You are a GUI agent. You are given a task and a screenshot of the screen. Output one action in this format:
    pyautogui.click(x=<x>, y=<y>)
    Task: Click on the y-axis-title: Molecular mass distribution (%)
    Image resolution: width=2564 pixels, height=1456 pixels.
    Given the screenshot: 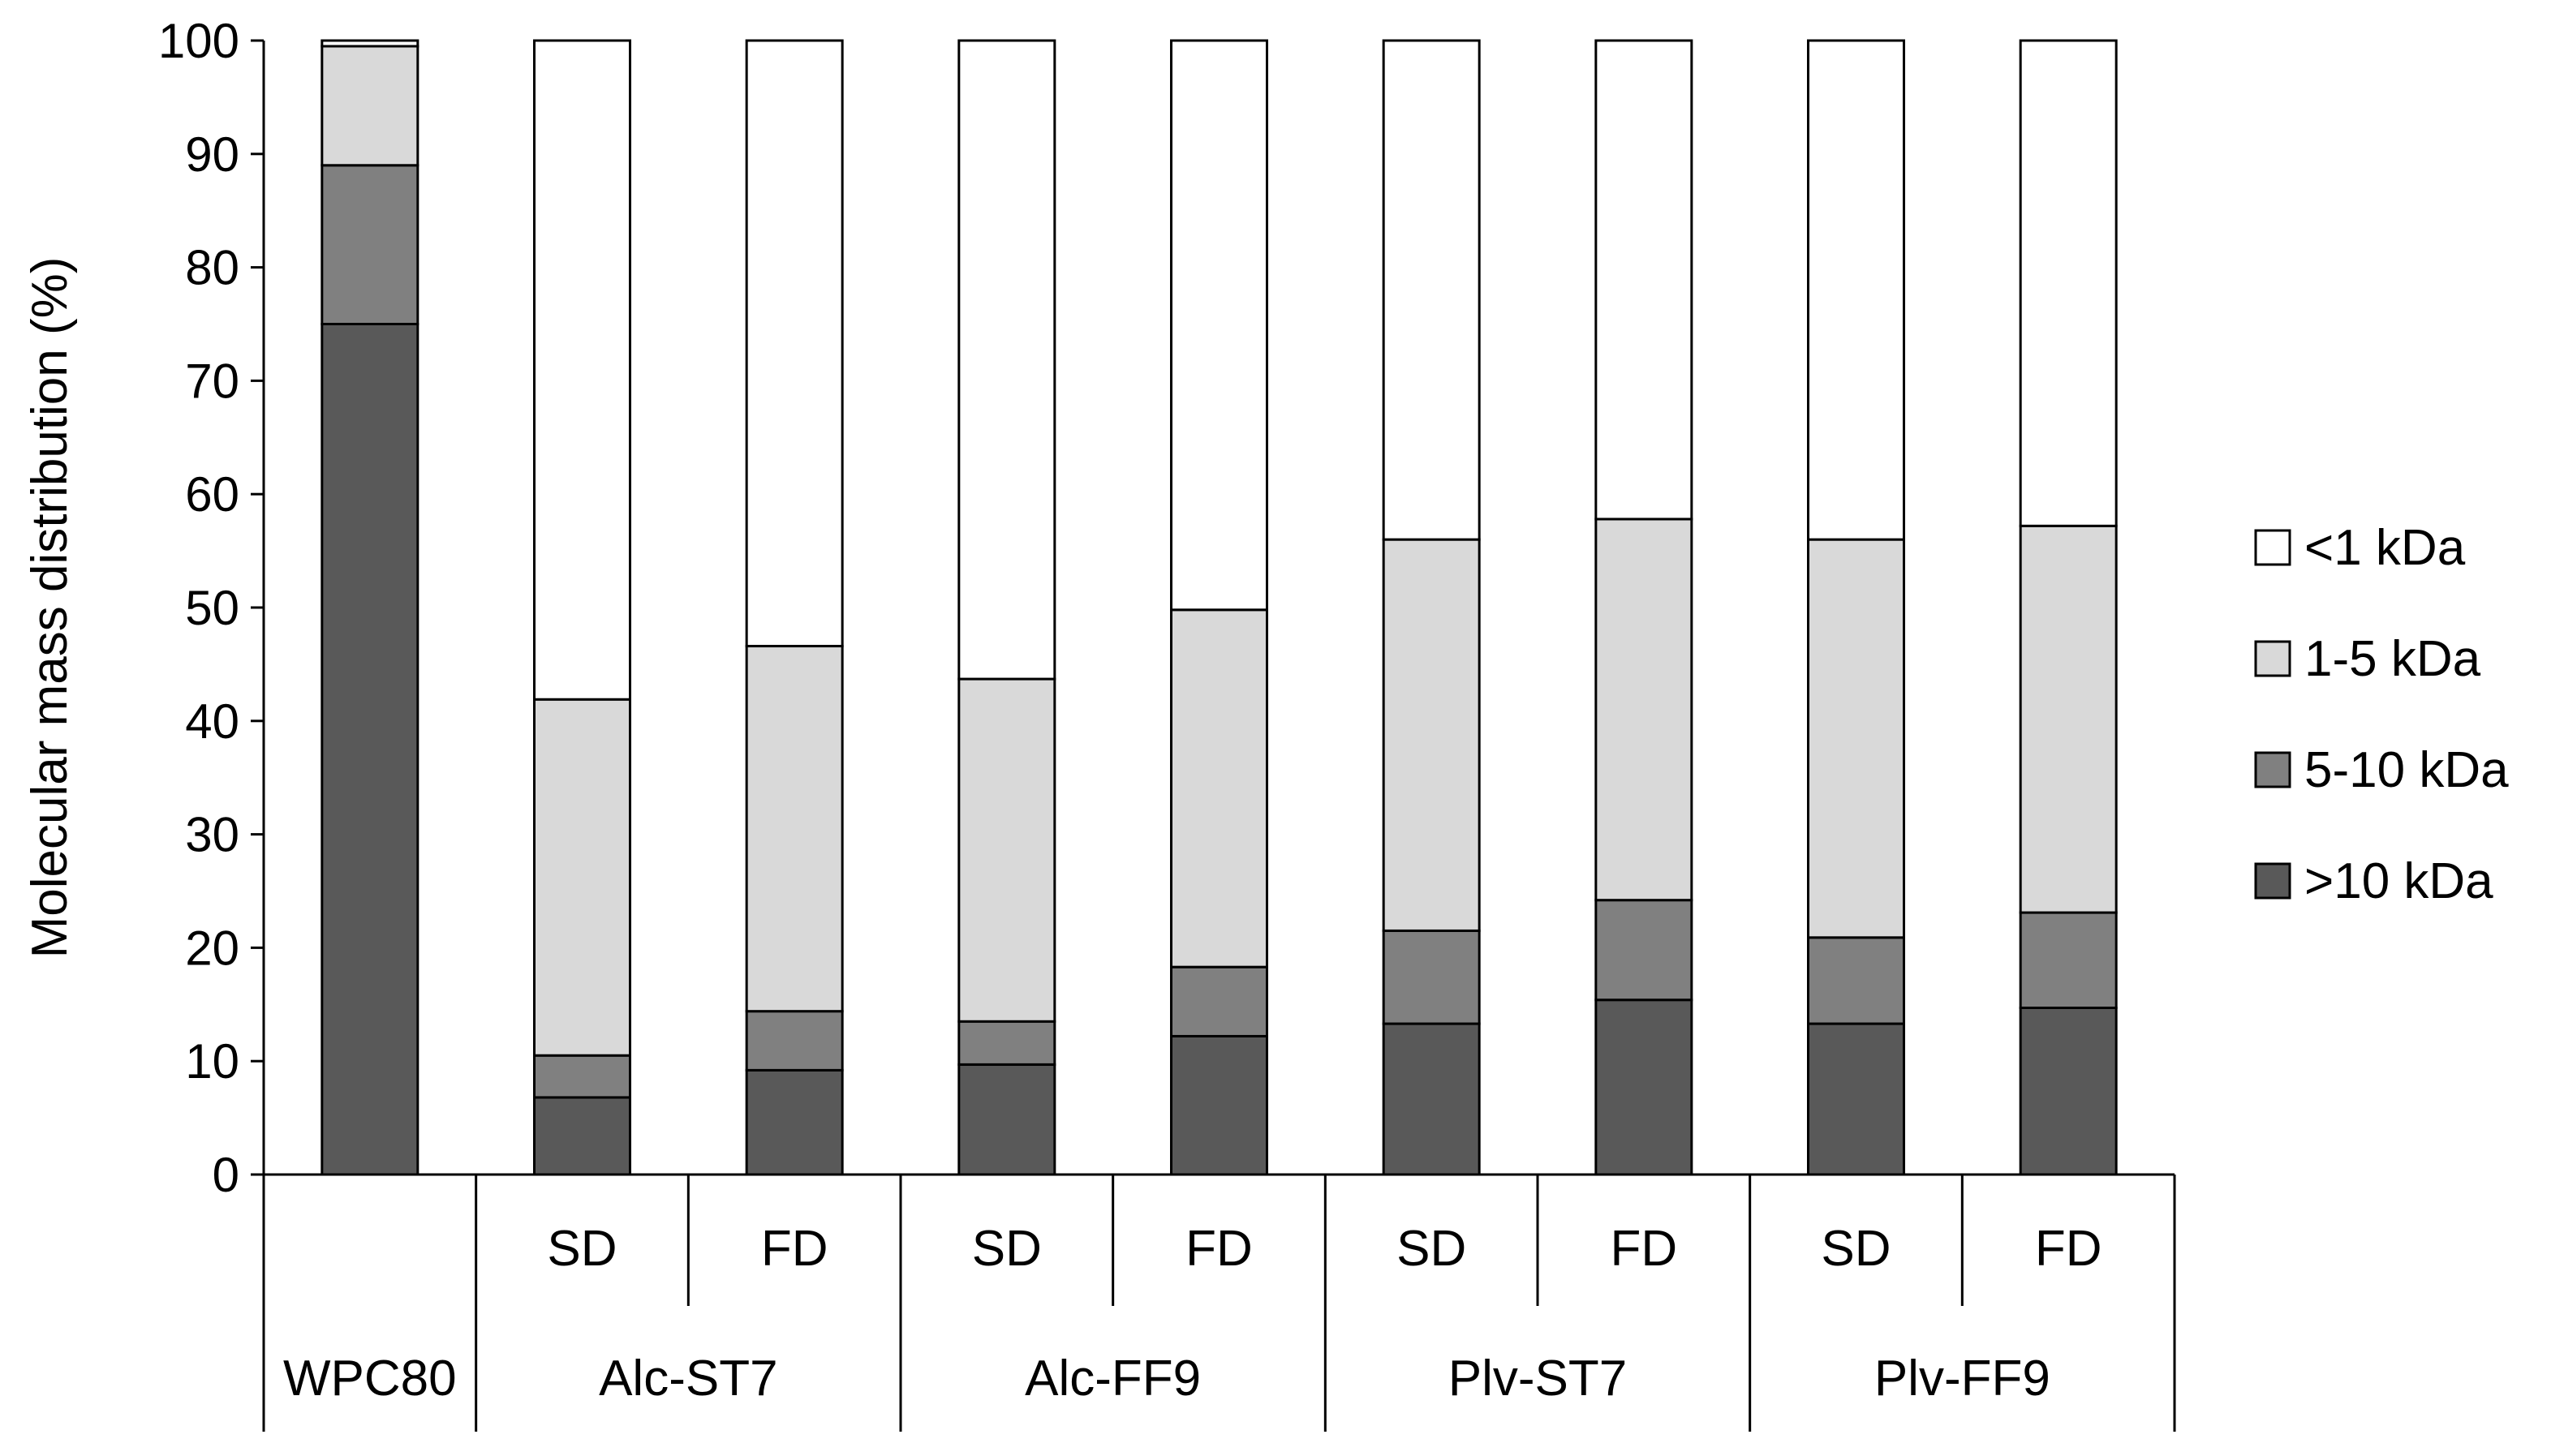 What is the action you would take?
    pyautogui.click(x=50, y=608)
    